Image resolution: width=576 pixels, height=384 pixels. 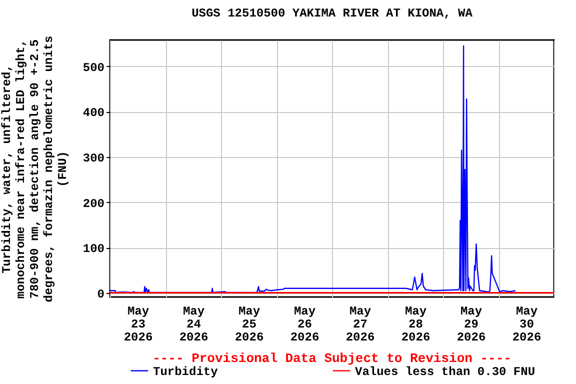 I want to click on x-tick-label: May 30 2026, so click(x=527, y=324).